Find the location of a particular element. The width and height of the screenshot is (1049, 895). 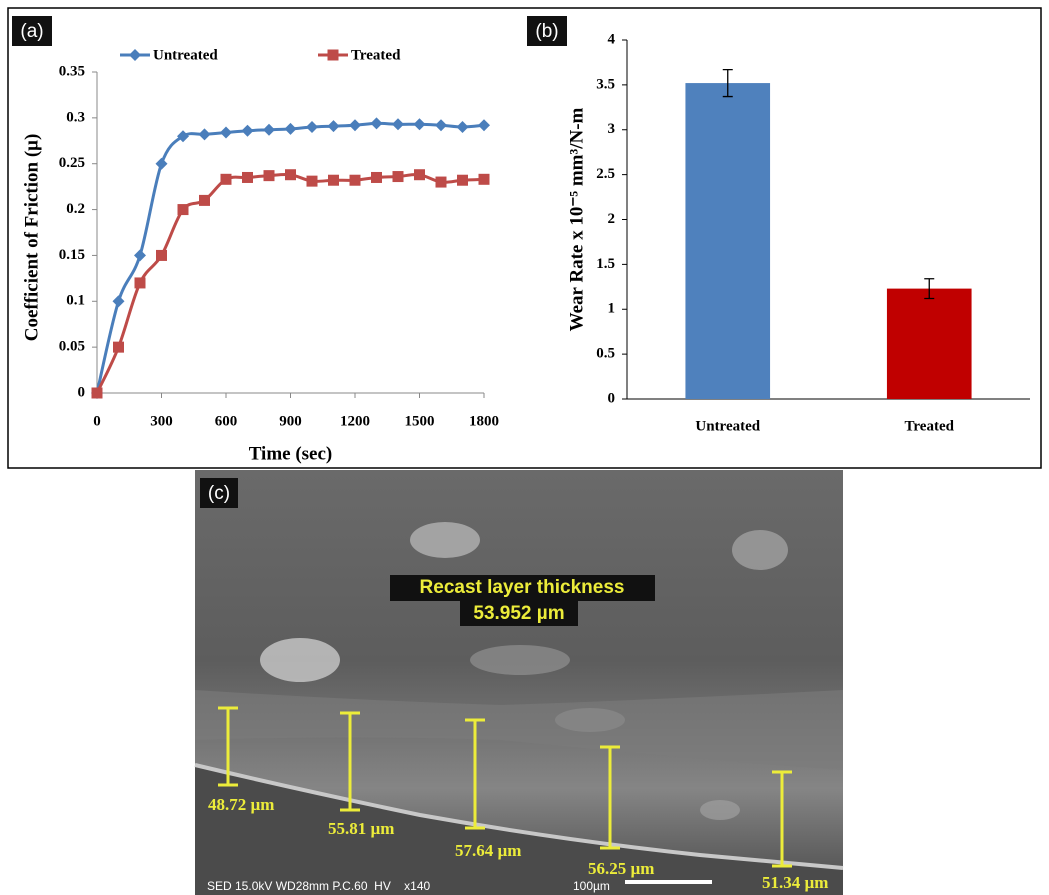

y-tick-label: 0.15 is located at coordinates (72, 255).